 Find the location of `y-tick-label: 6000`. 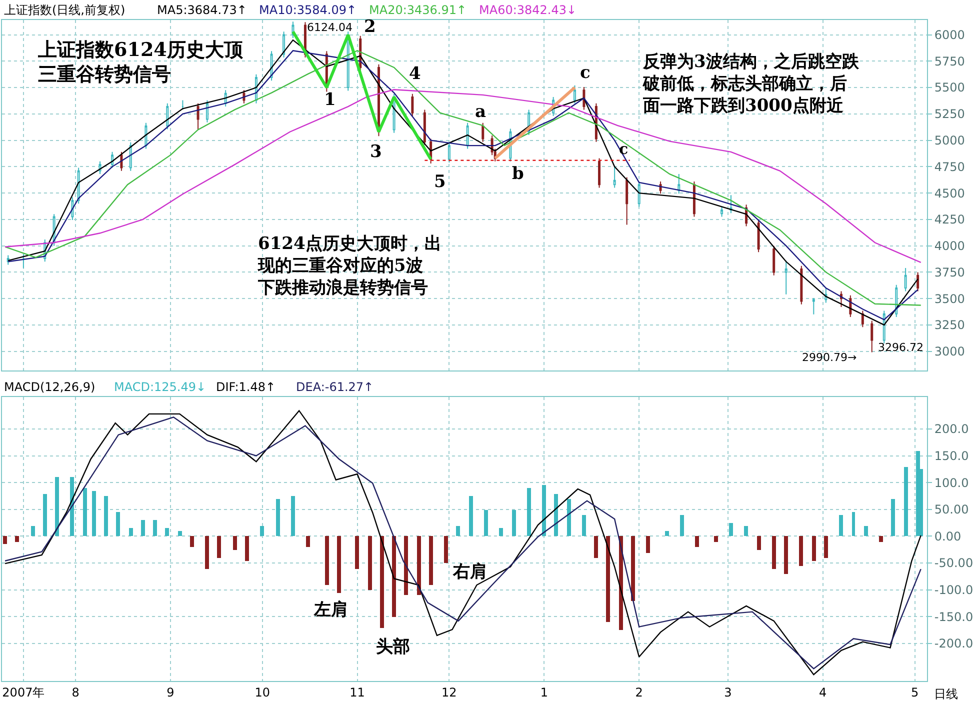

y-tick-label: 6000 is located at coordinates (949, 35).